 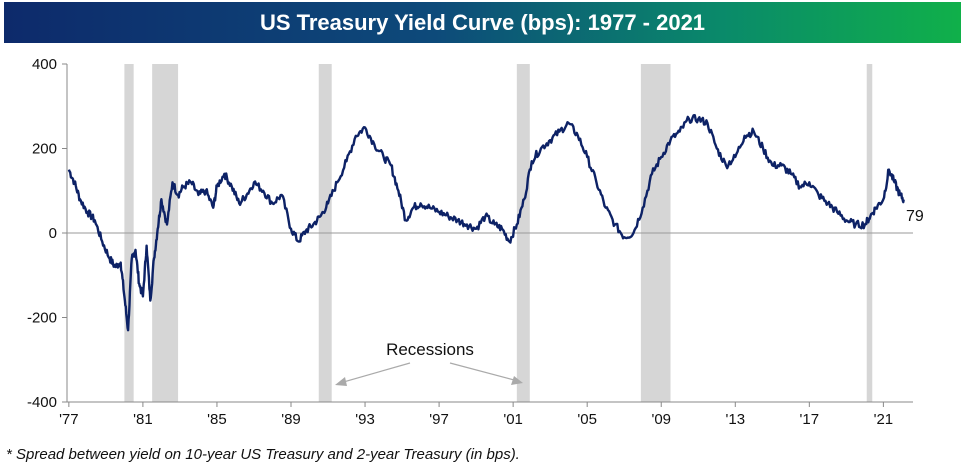 I want to click on recessions-arrowhead-right, so click(x=517, y=380).